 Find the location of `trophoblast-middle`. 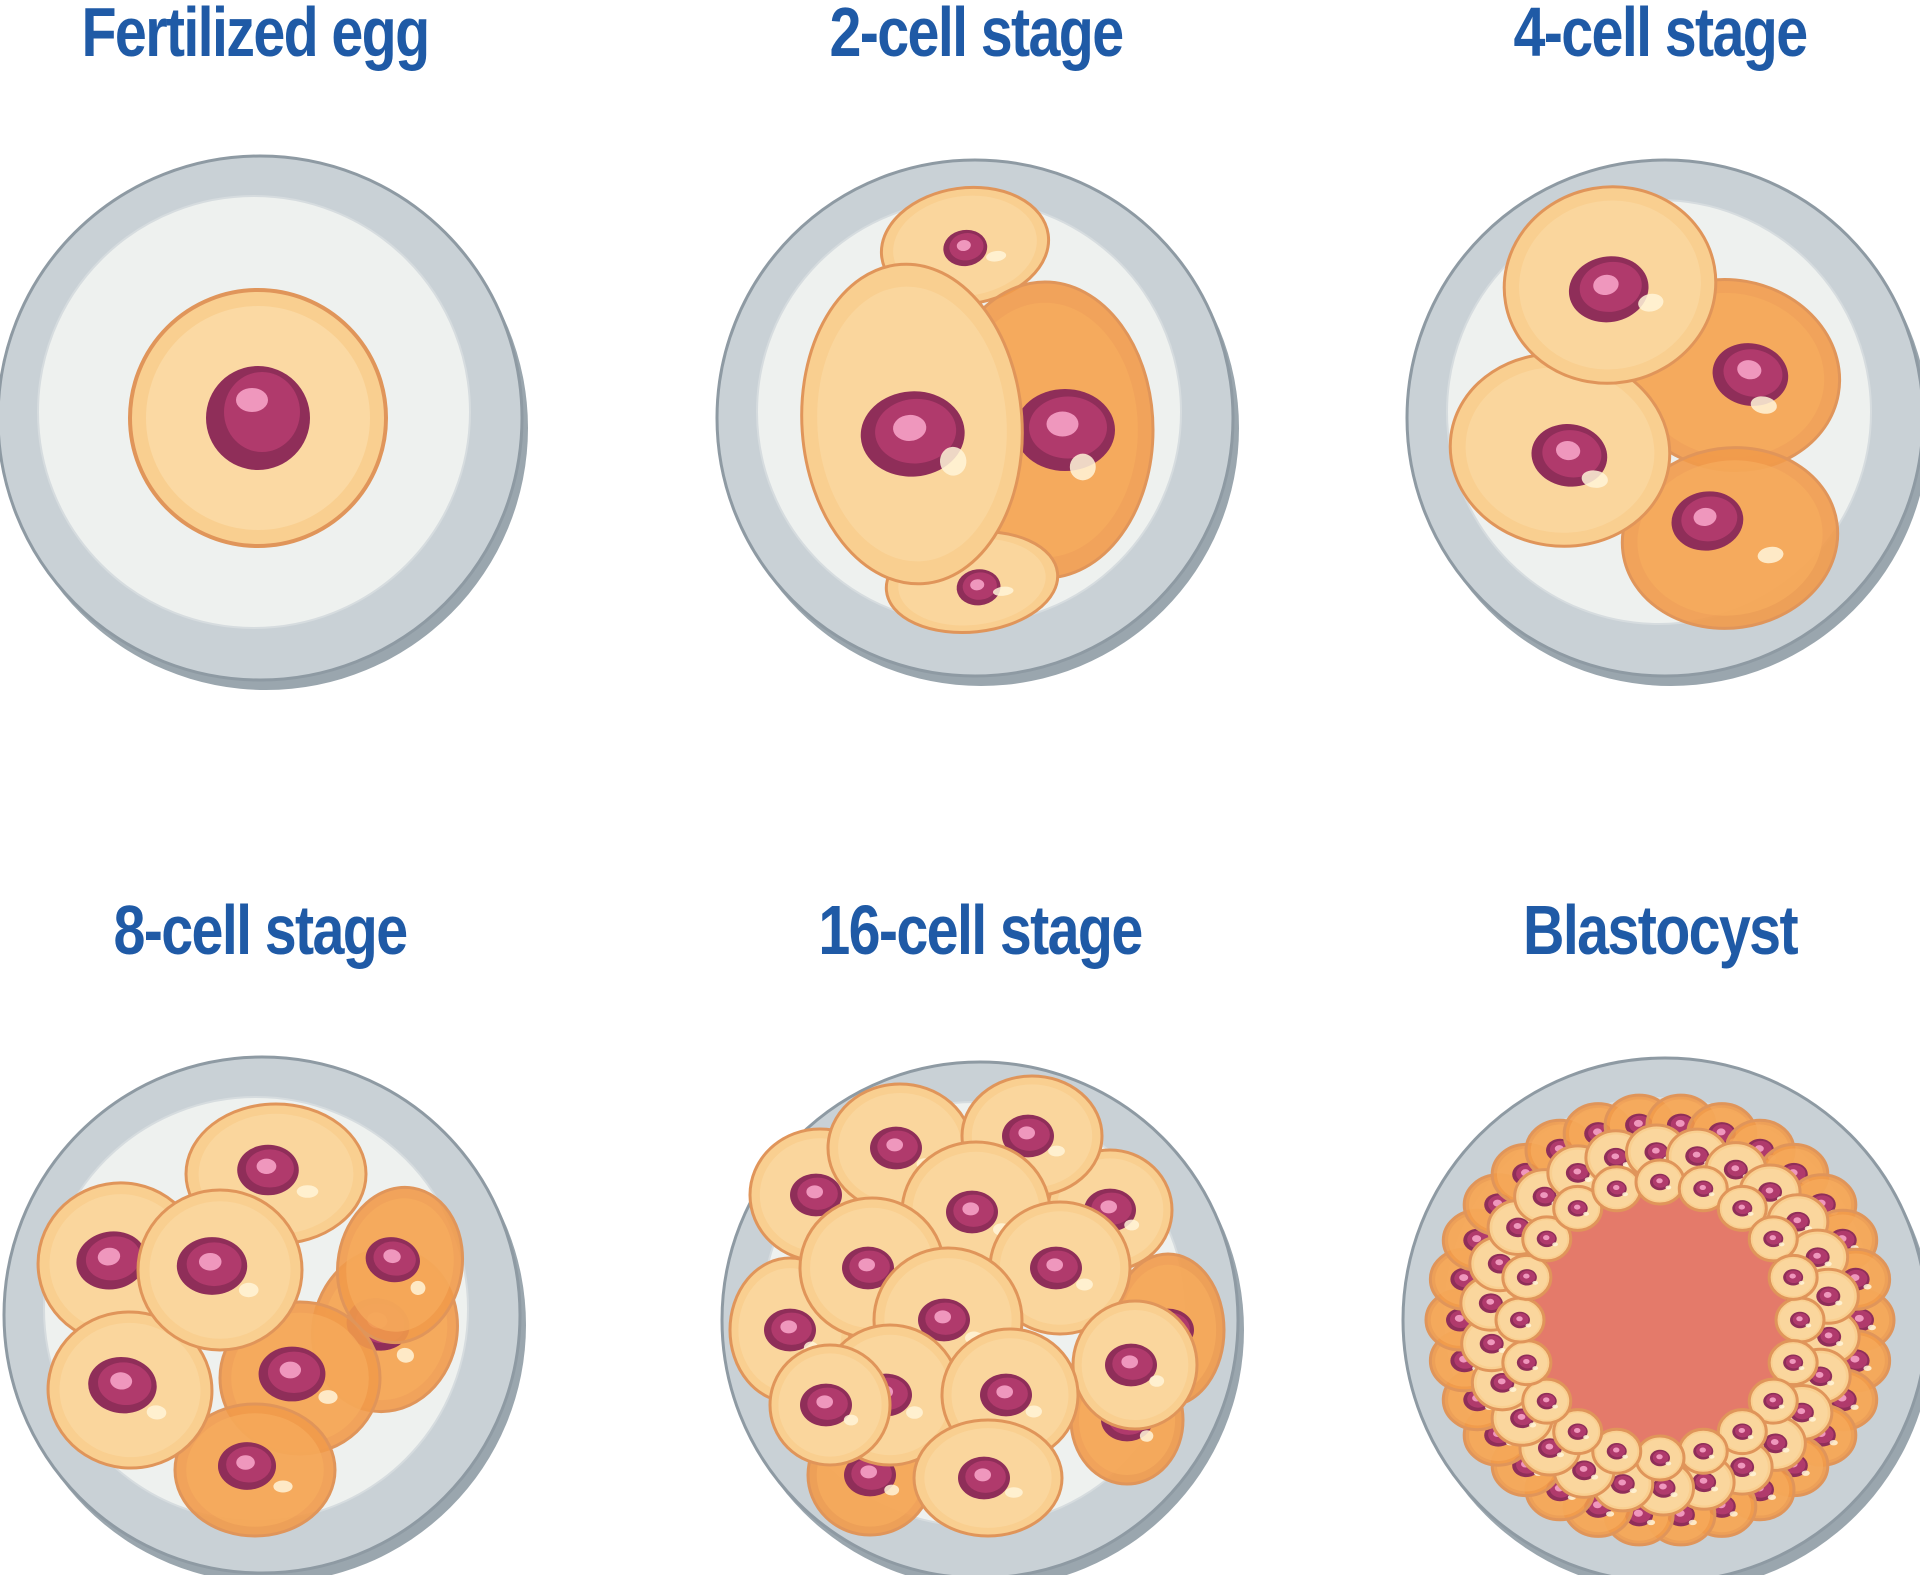

trophoblast-middle is located at coordinates (1660, 1320).